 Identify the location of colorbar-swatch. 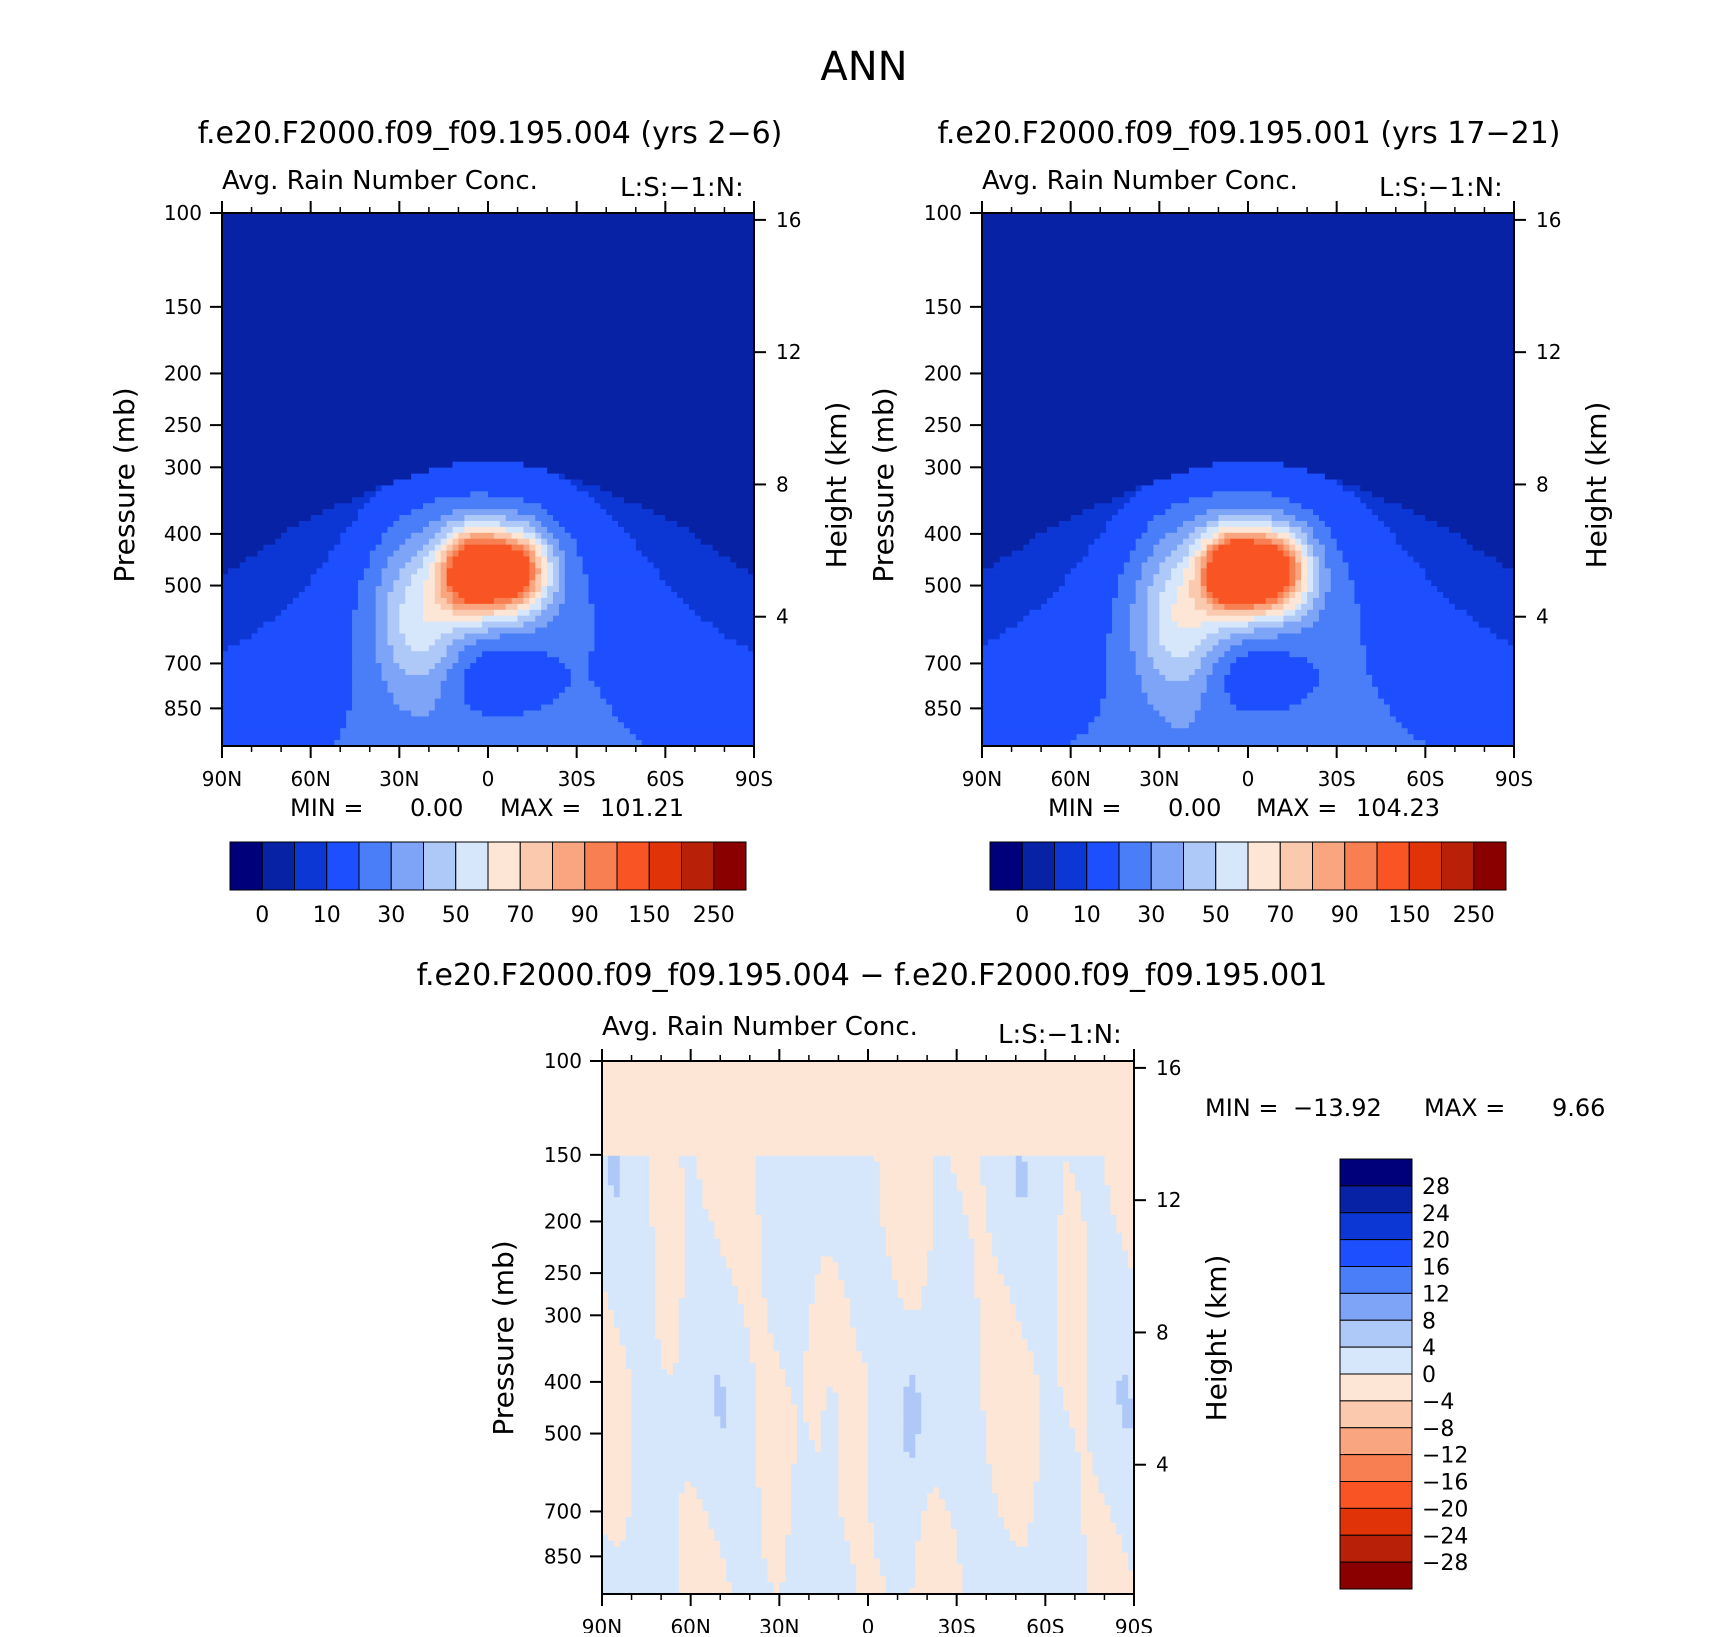
(1376, 1280).